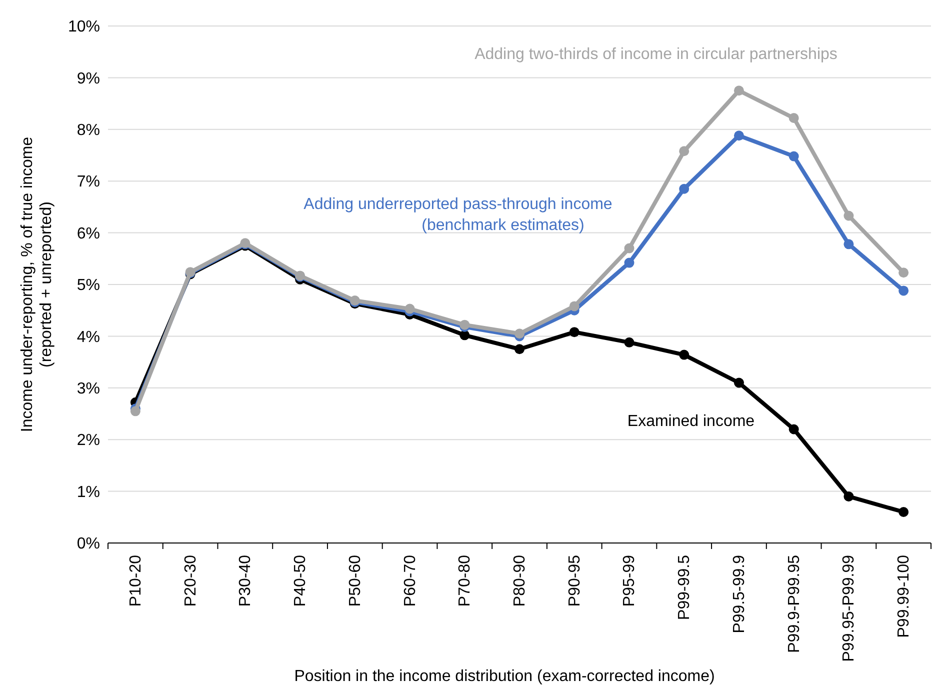 The width and height of the screenshot is (943, 687). I want to click on series-label: Adding underreported pass-through income (benchmark estimates), so click(458, 215).